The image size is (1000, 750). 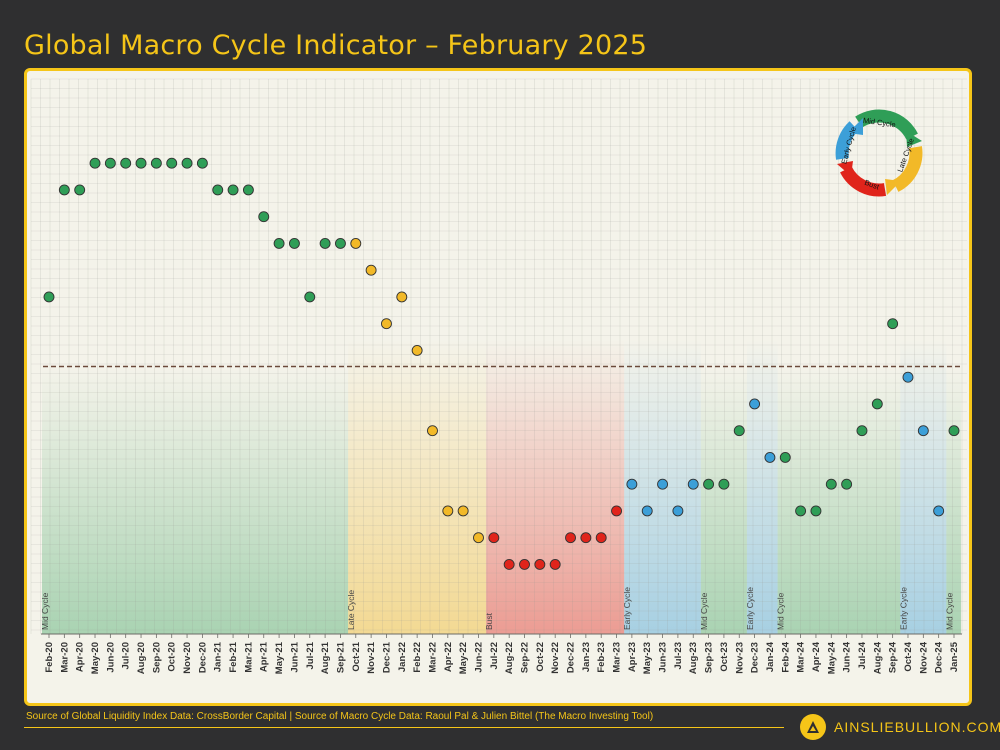 I want to click on x-tick-label: Jul-20, so click(x=126, y=655).